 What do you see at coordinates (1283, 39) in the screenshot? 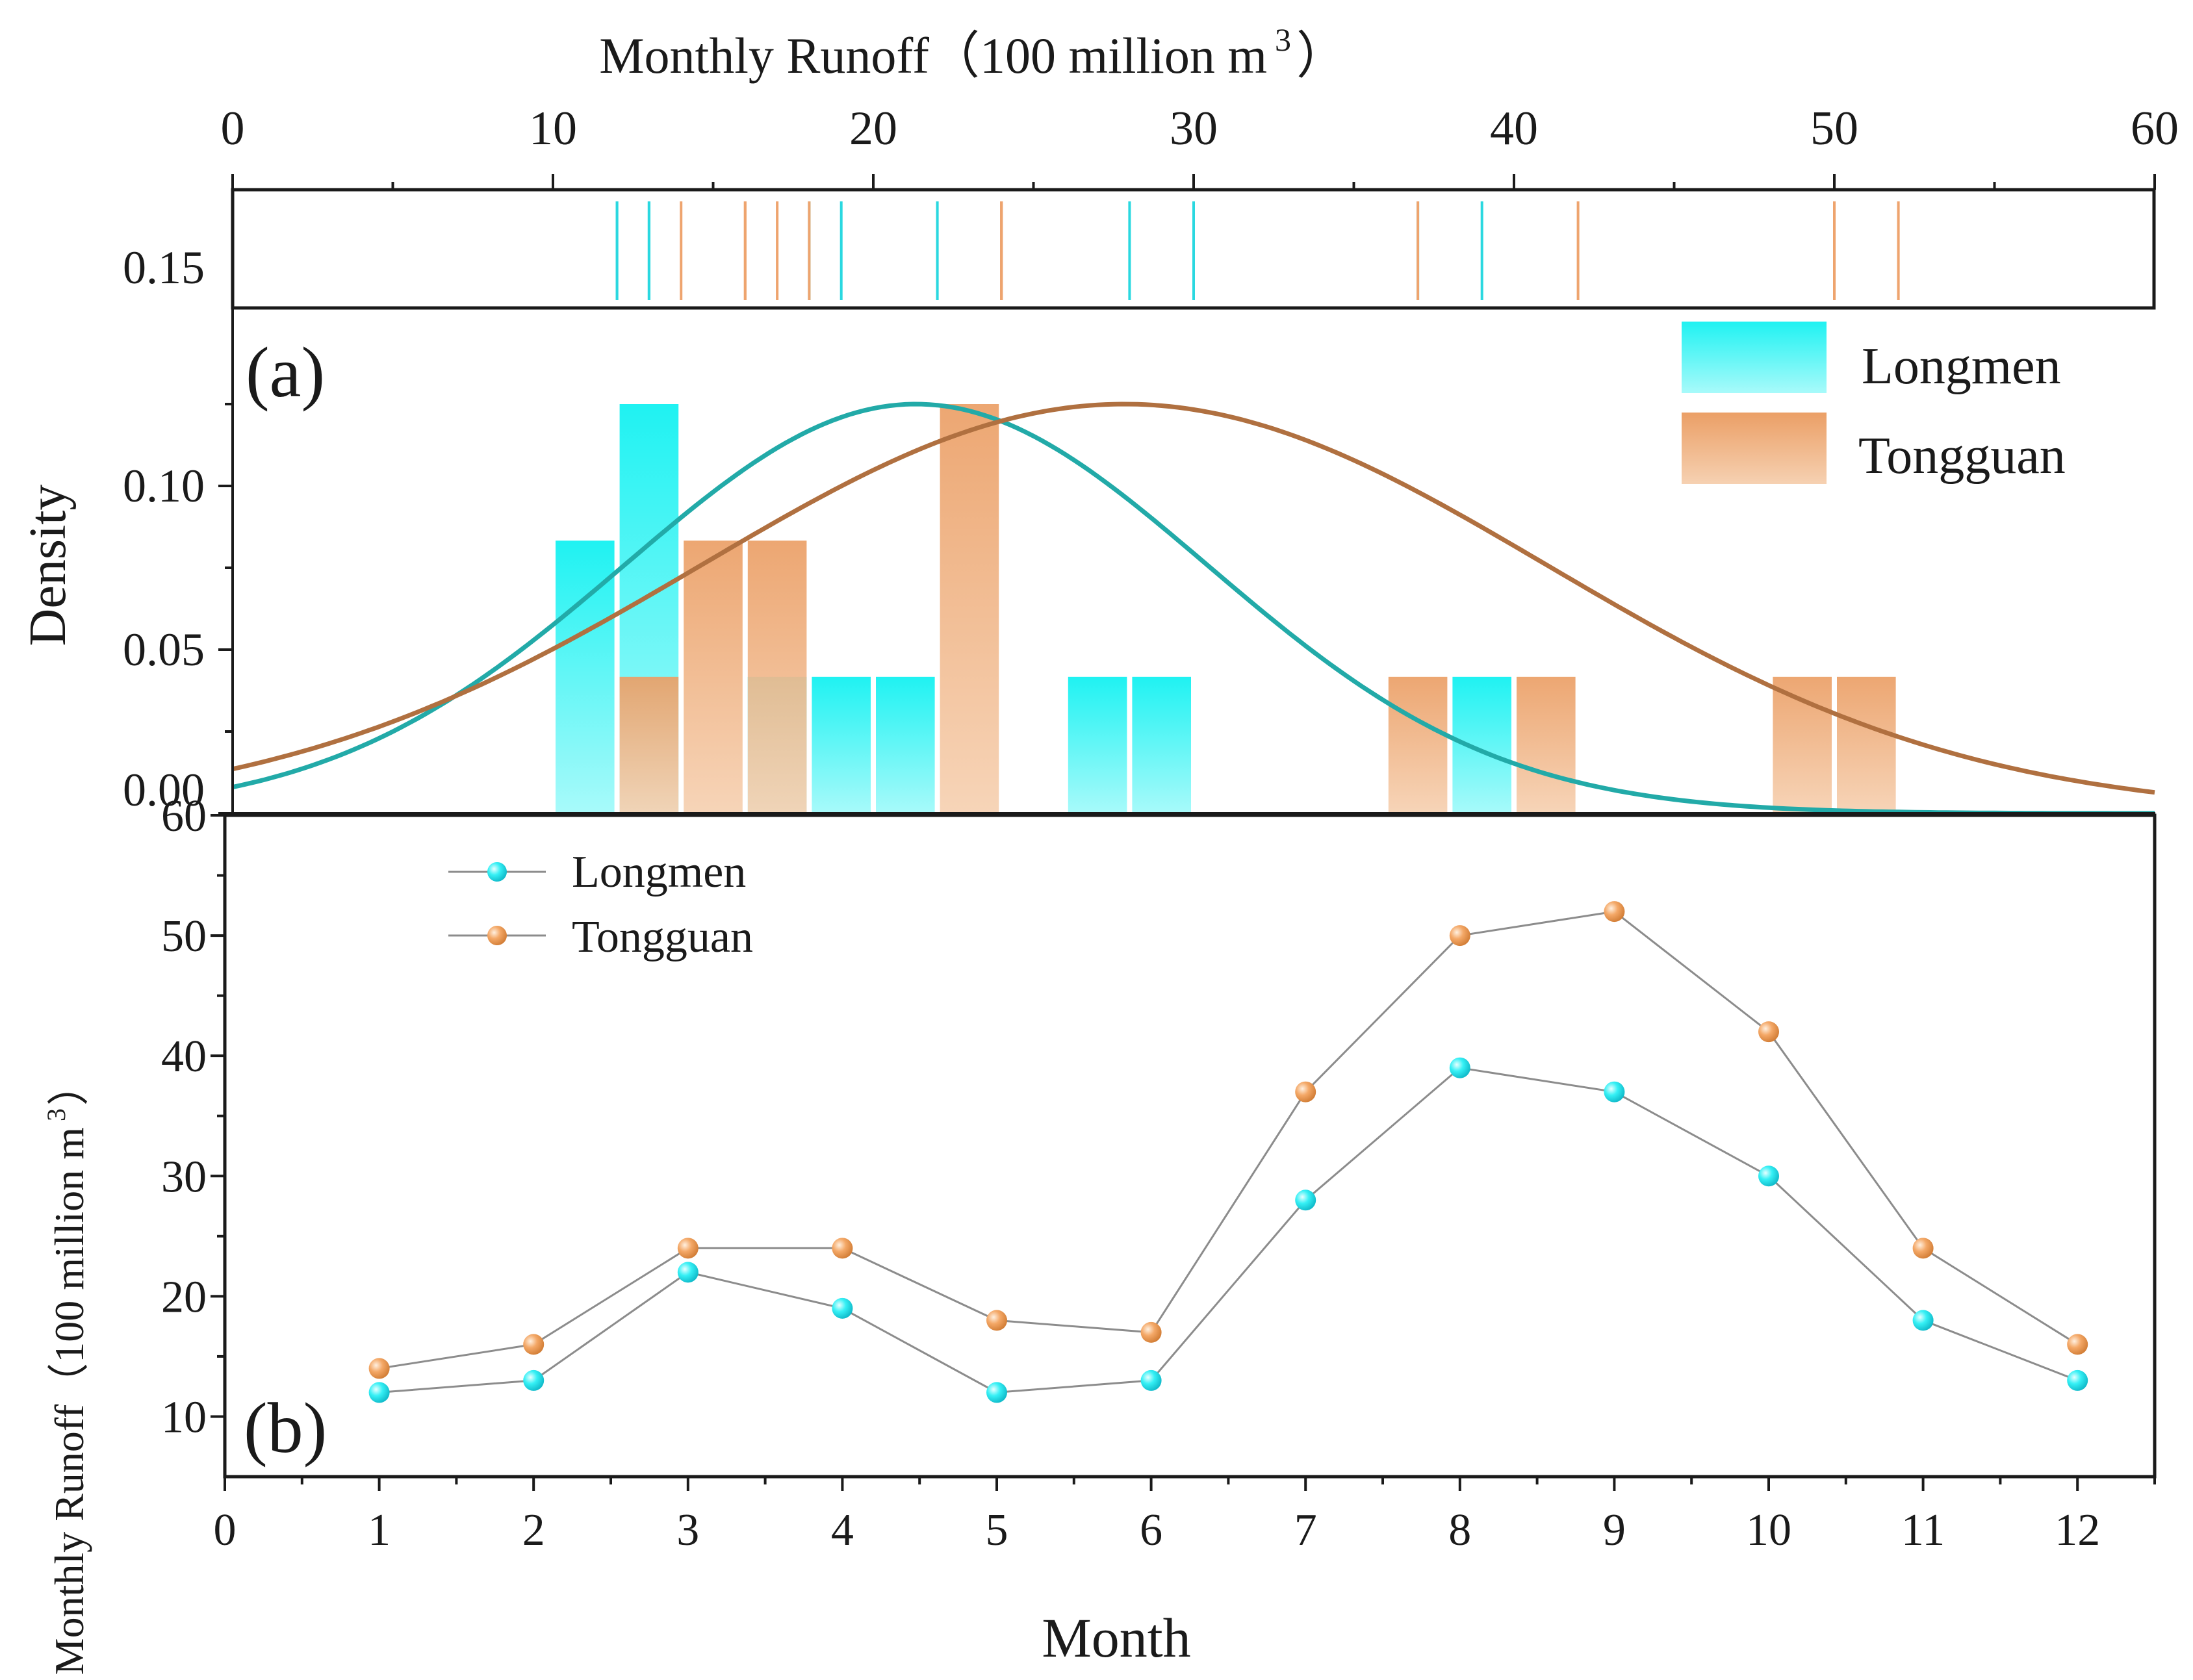
I see `top-axis-title-sup: 3` at bounding box center [1283, 39].